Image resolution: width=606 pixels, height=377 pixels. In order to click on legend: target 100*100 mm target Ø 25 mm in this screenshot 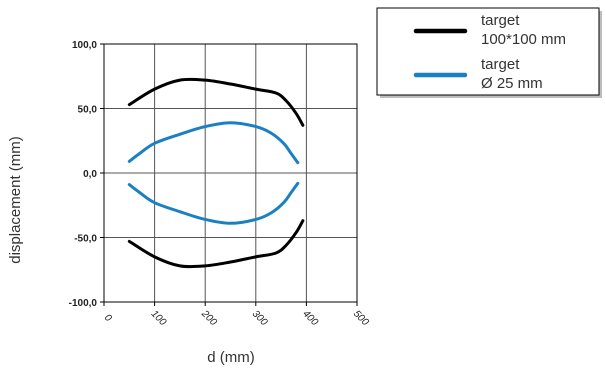, I will do `click(489, 52)`.